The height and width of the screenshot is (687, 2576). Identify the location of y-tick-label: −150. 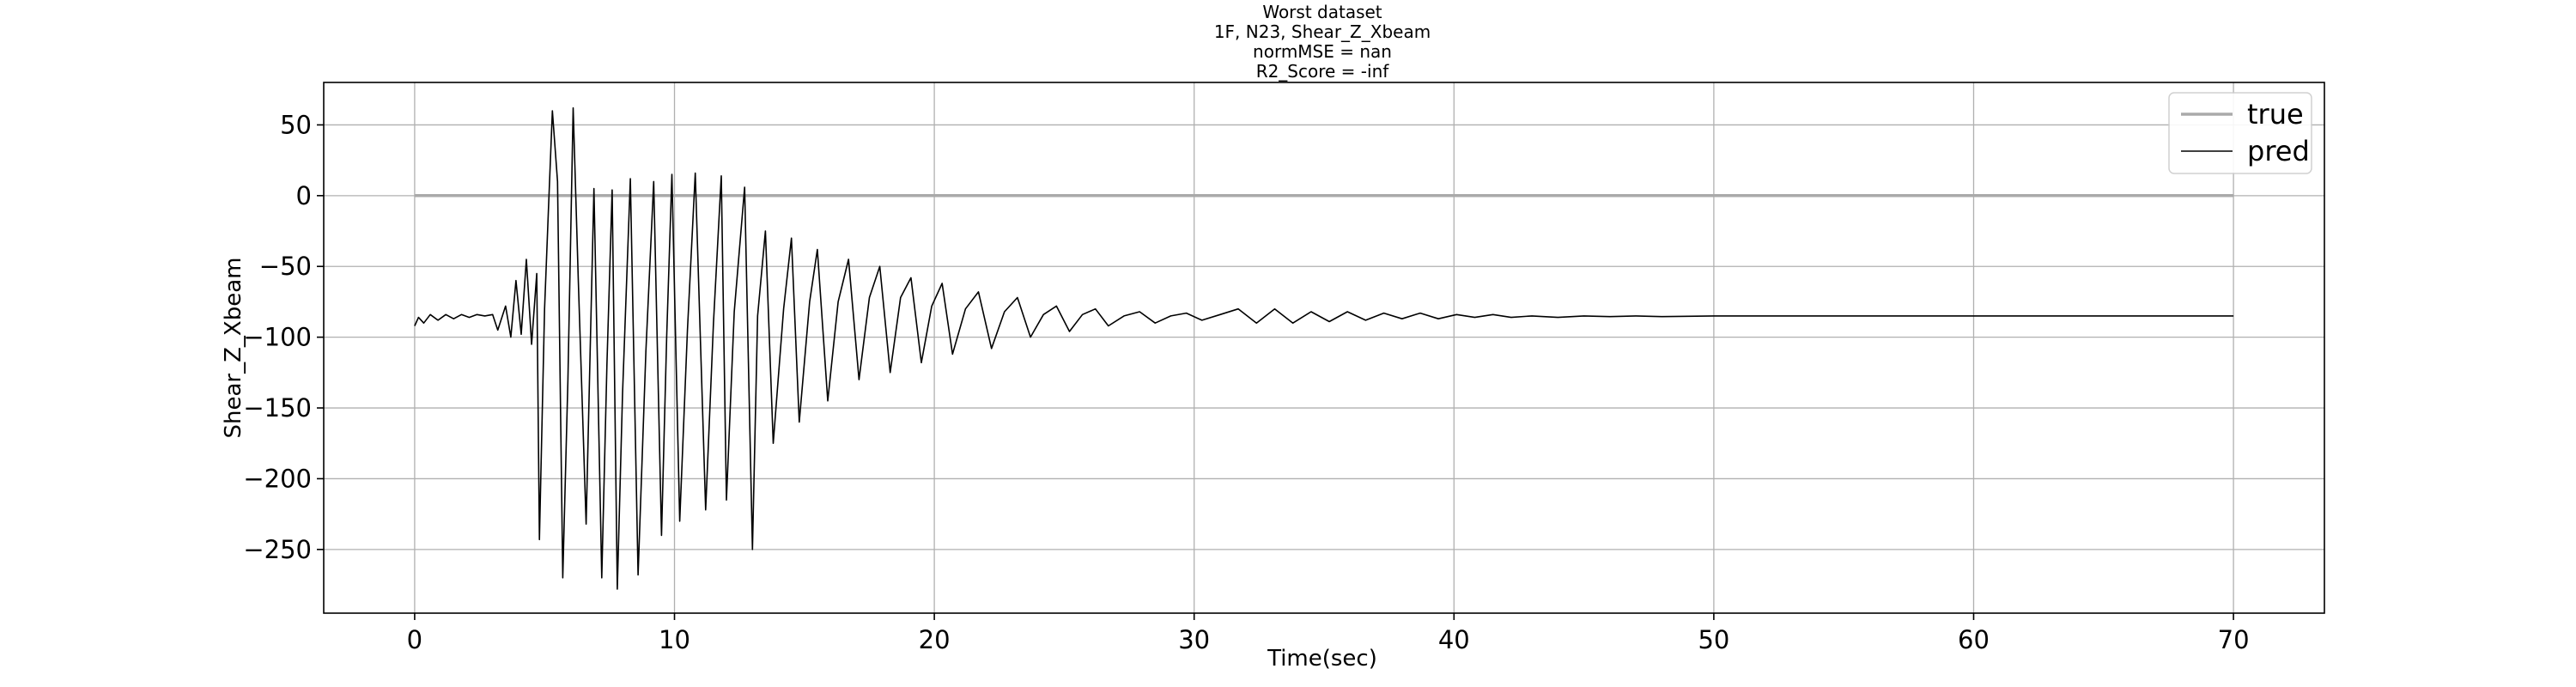
(278, 408).